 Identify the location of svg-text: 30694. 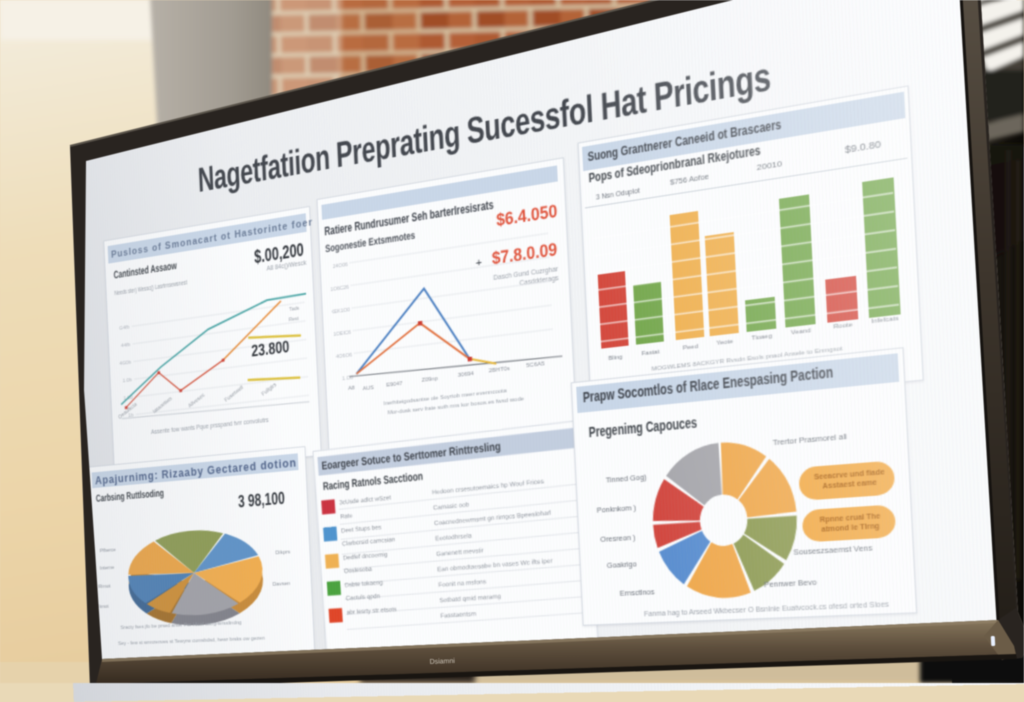
(466, 374).